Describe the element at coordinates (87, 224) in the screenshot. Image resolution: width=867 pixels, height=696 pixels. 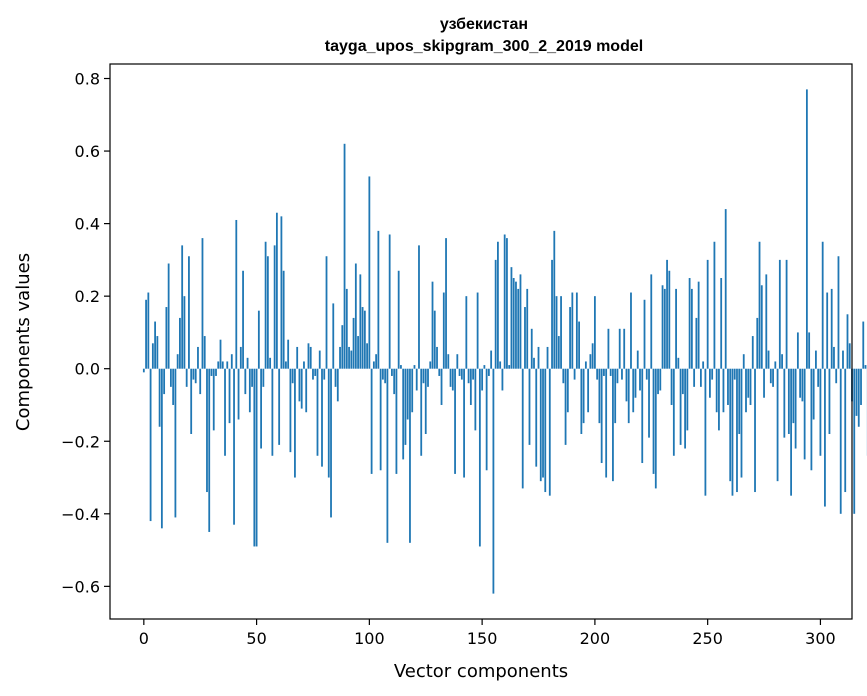
I see `y-tick-label: 0.4` at that location.